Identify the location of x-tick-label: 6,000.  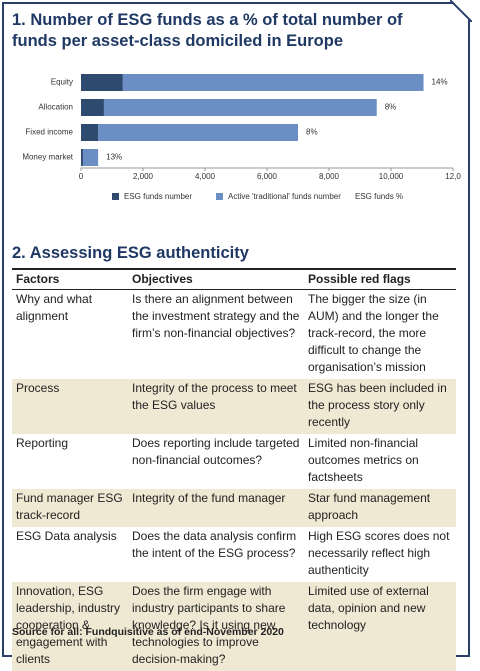
(267, 176).